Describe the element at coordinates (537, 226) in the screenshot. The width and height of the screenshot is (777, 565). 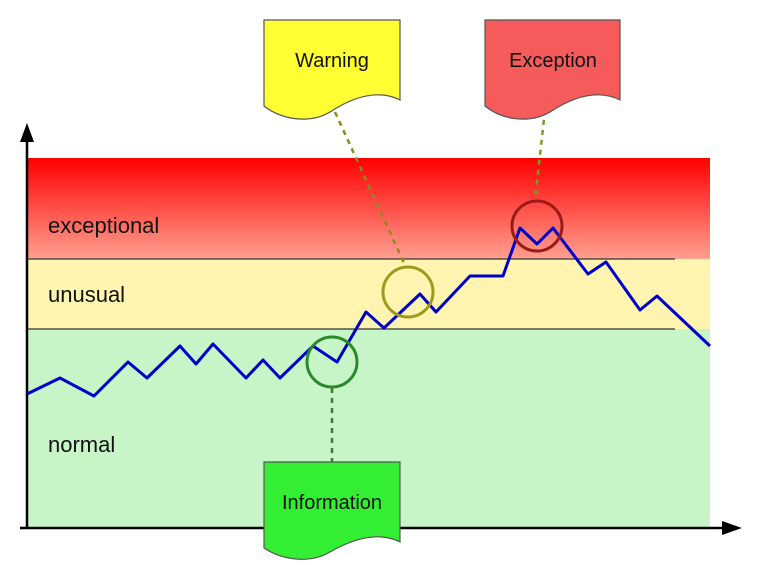
I see `exception-highlight-circle` at that location.